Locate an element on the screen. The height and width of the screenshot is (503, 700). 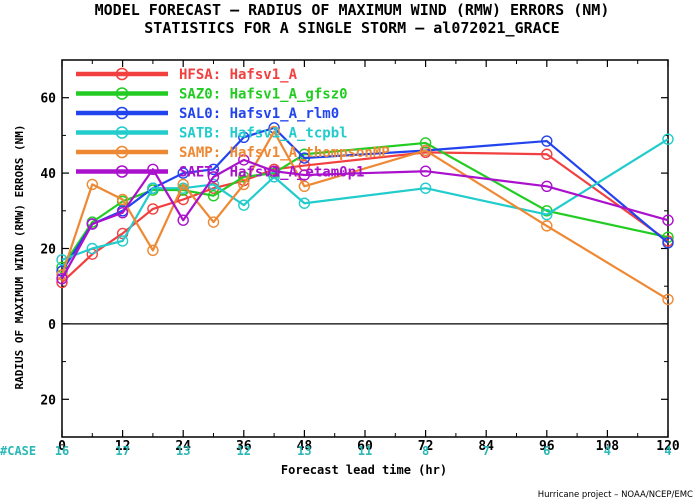
case-label: #CASE is located at coordinates (18, 451).